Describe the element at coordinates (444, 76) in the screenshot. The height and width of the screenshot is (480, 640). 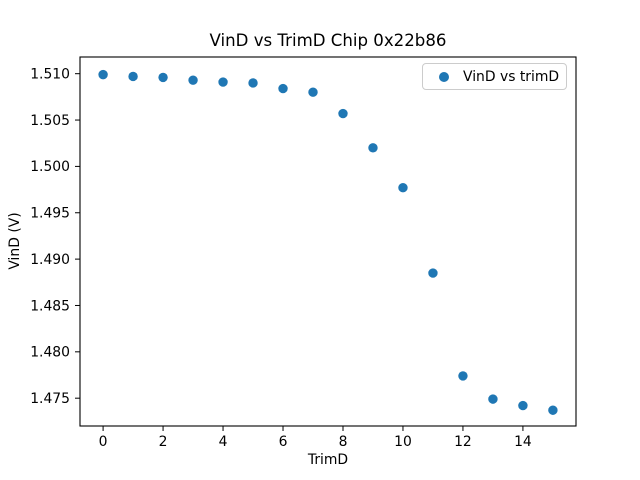
I see `legend-marker-icon` at that location.